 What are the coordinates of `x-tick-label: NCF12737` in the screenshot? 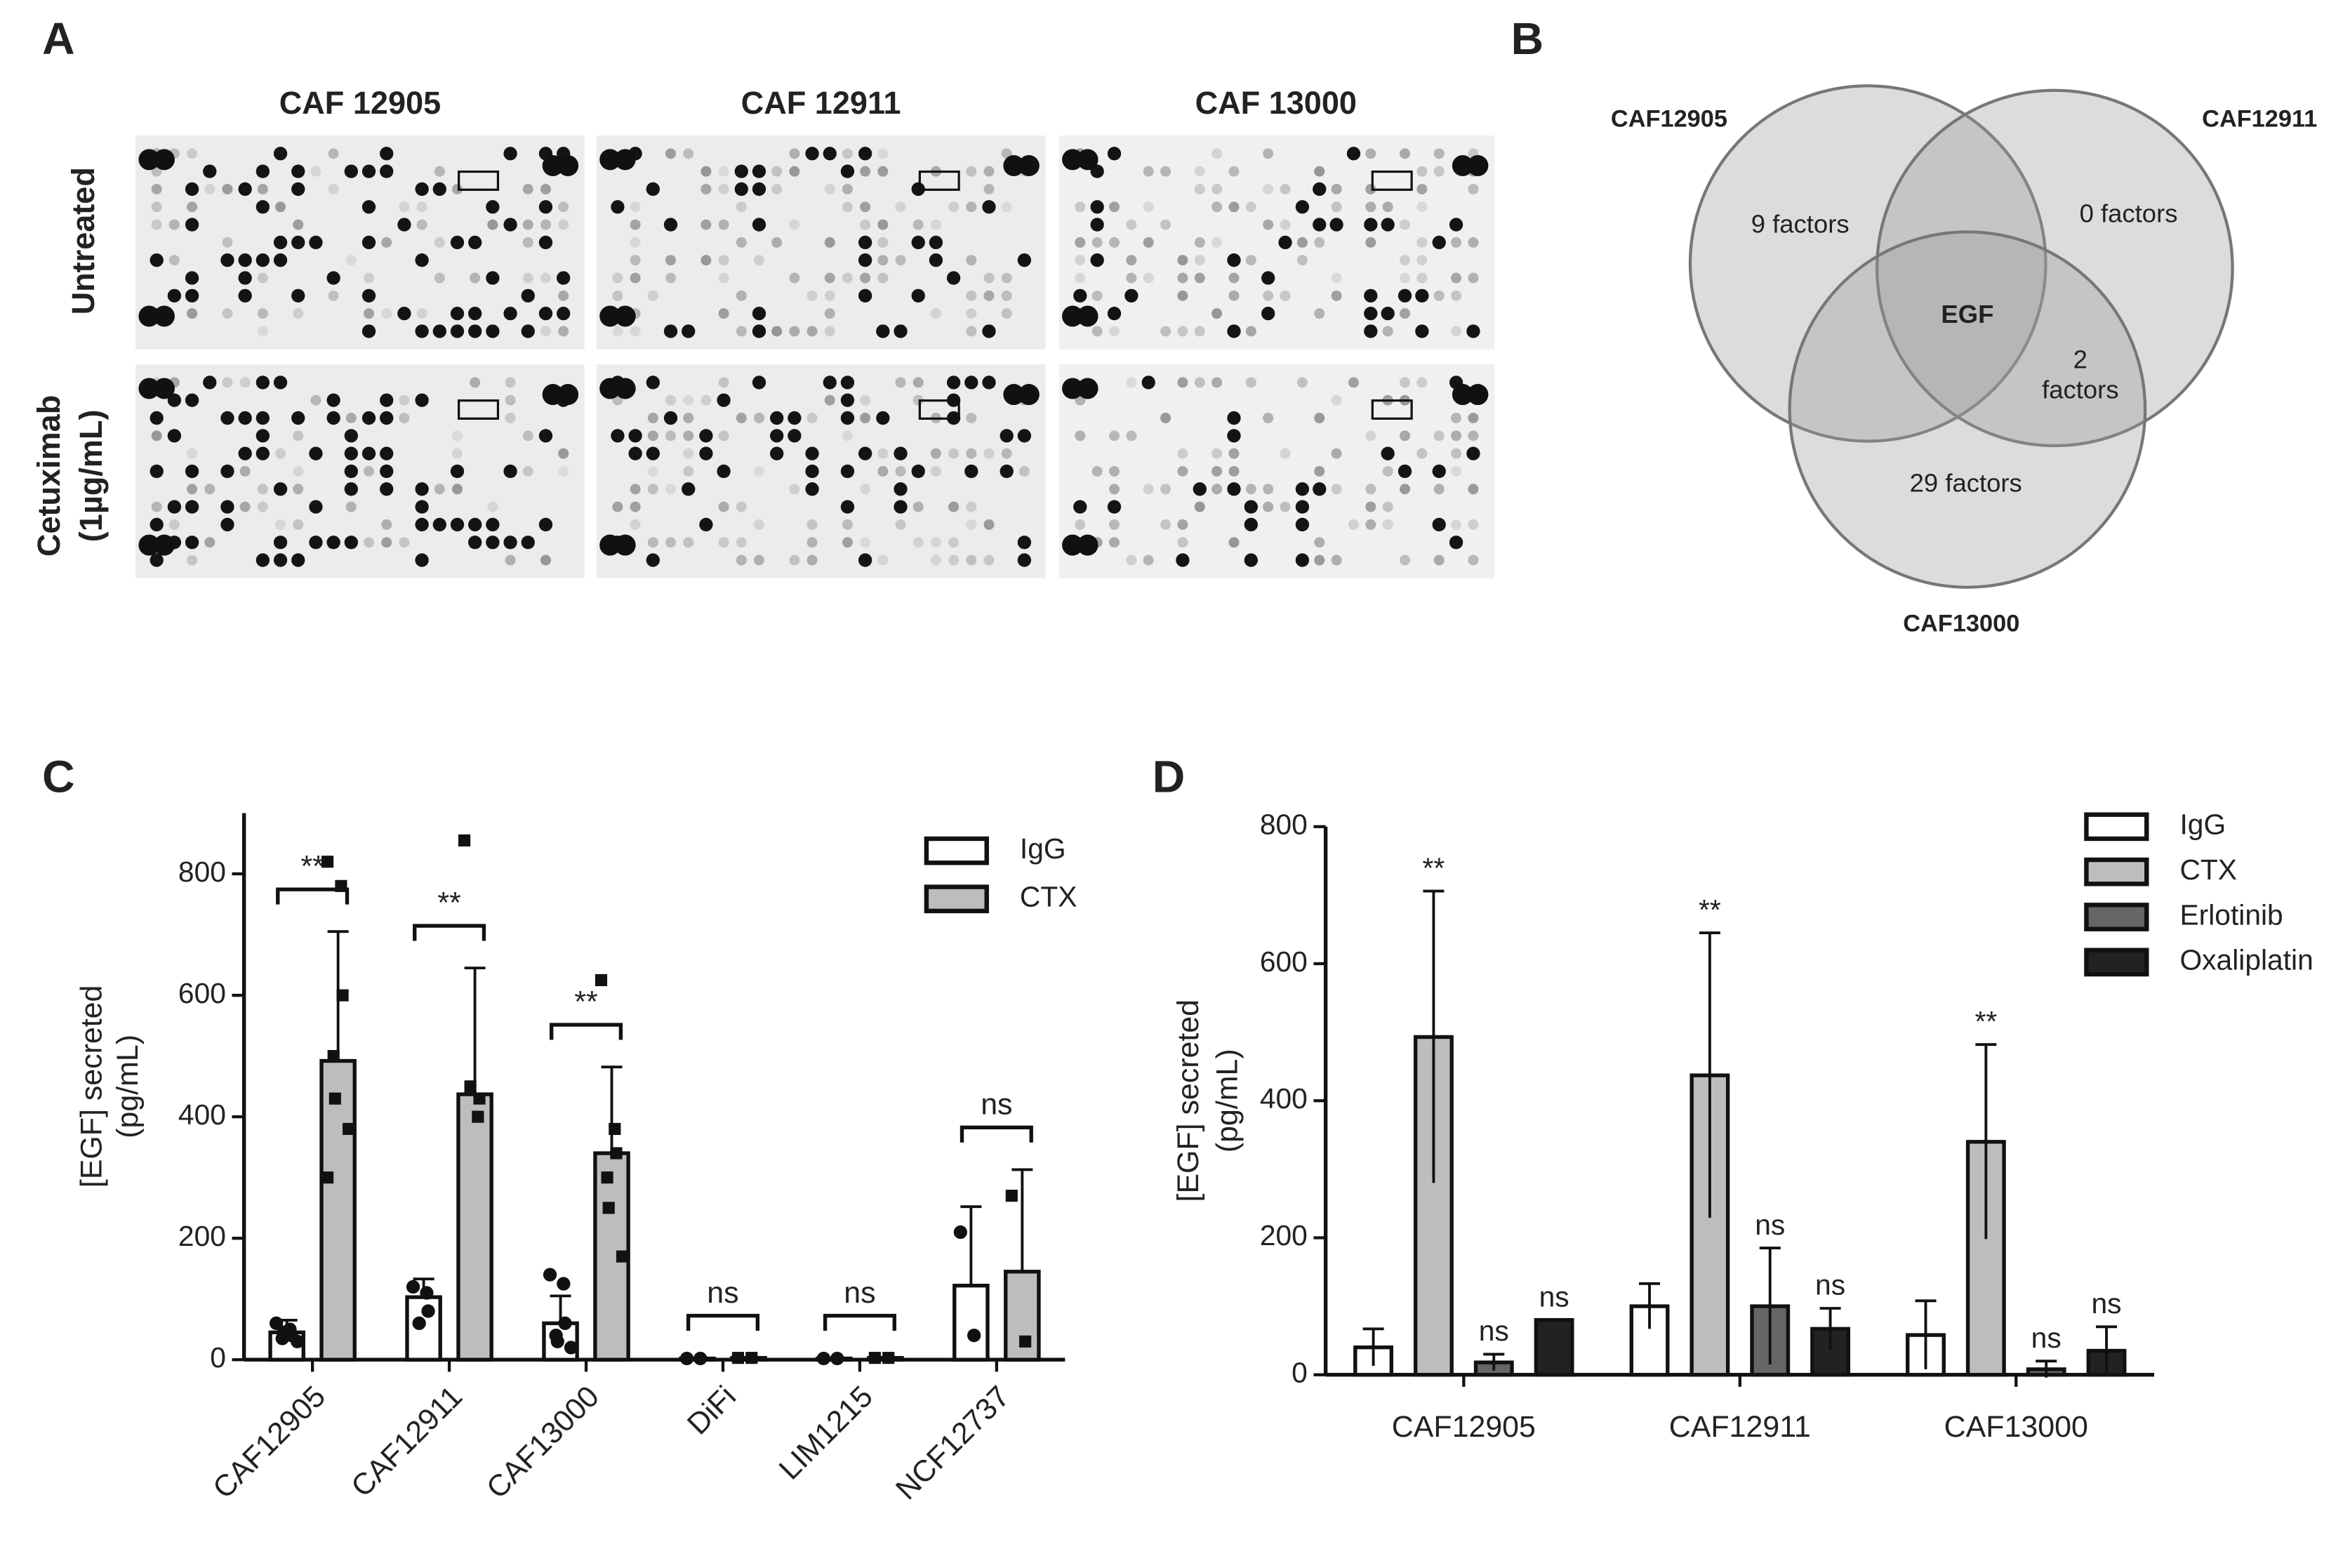 It's located at (952, 1443).